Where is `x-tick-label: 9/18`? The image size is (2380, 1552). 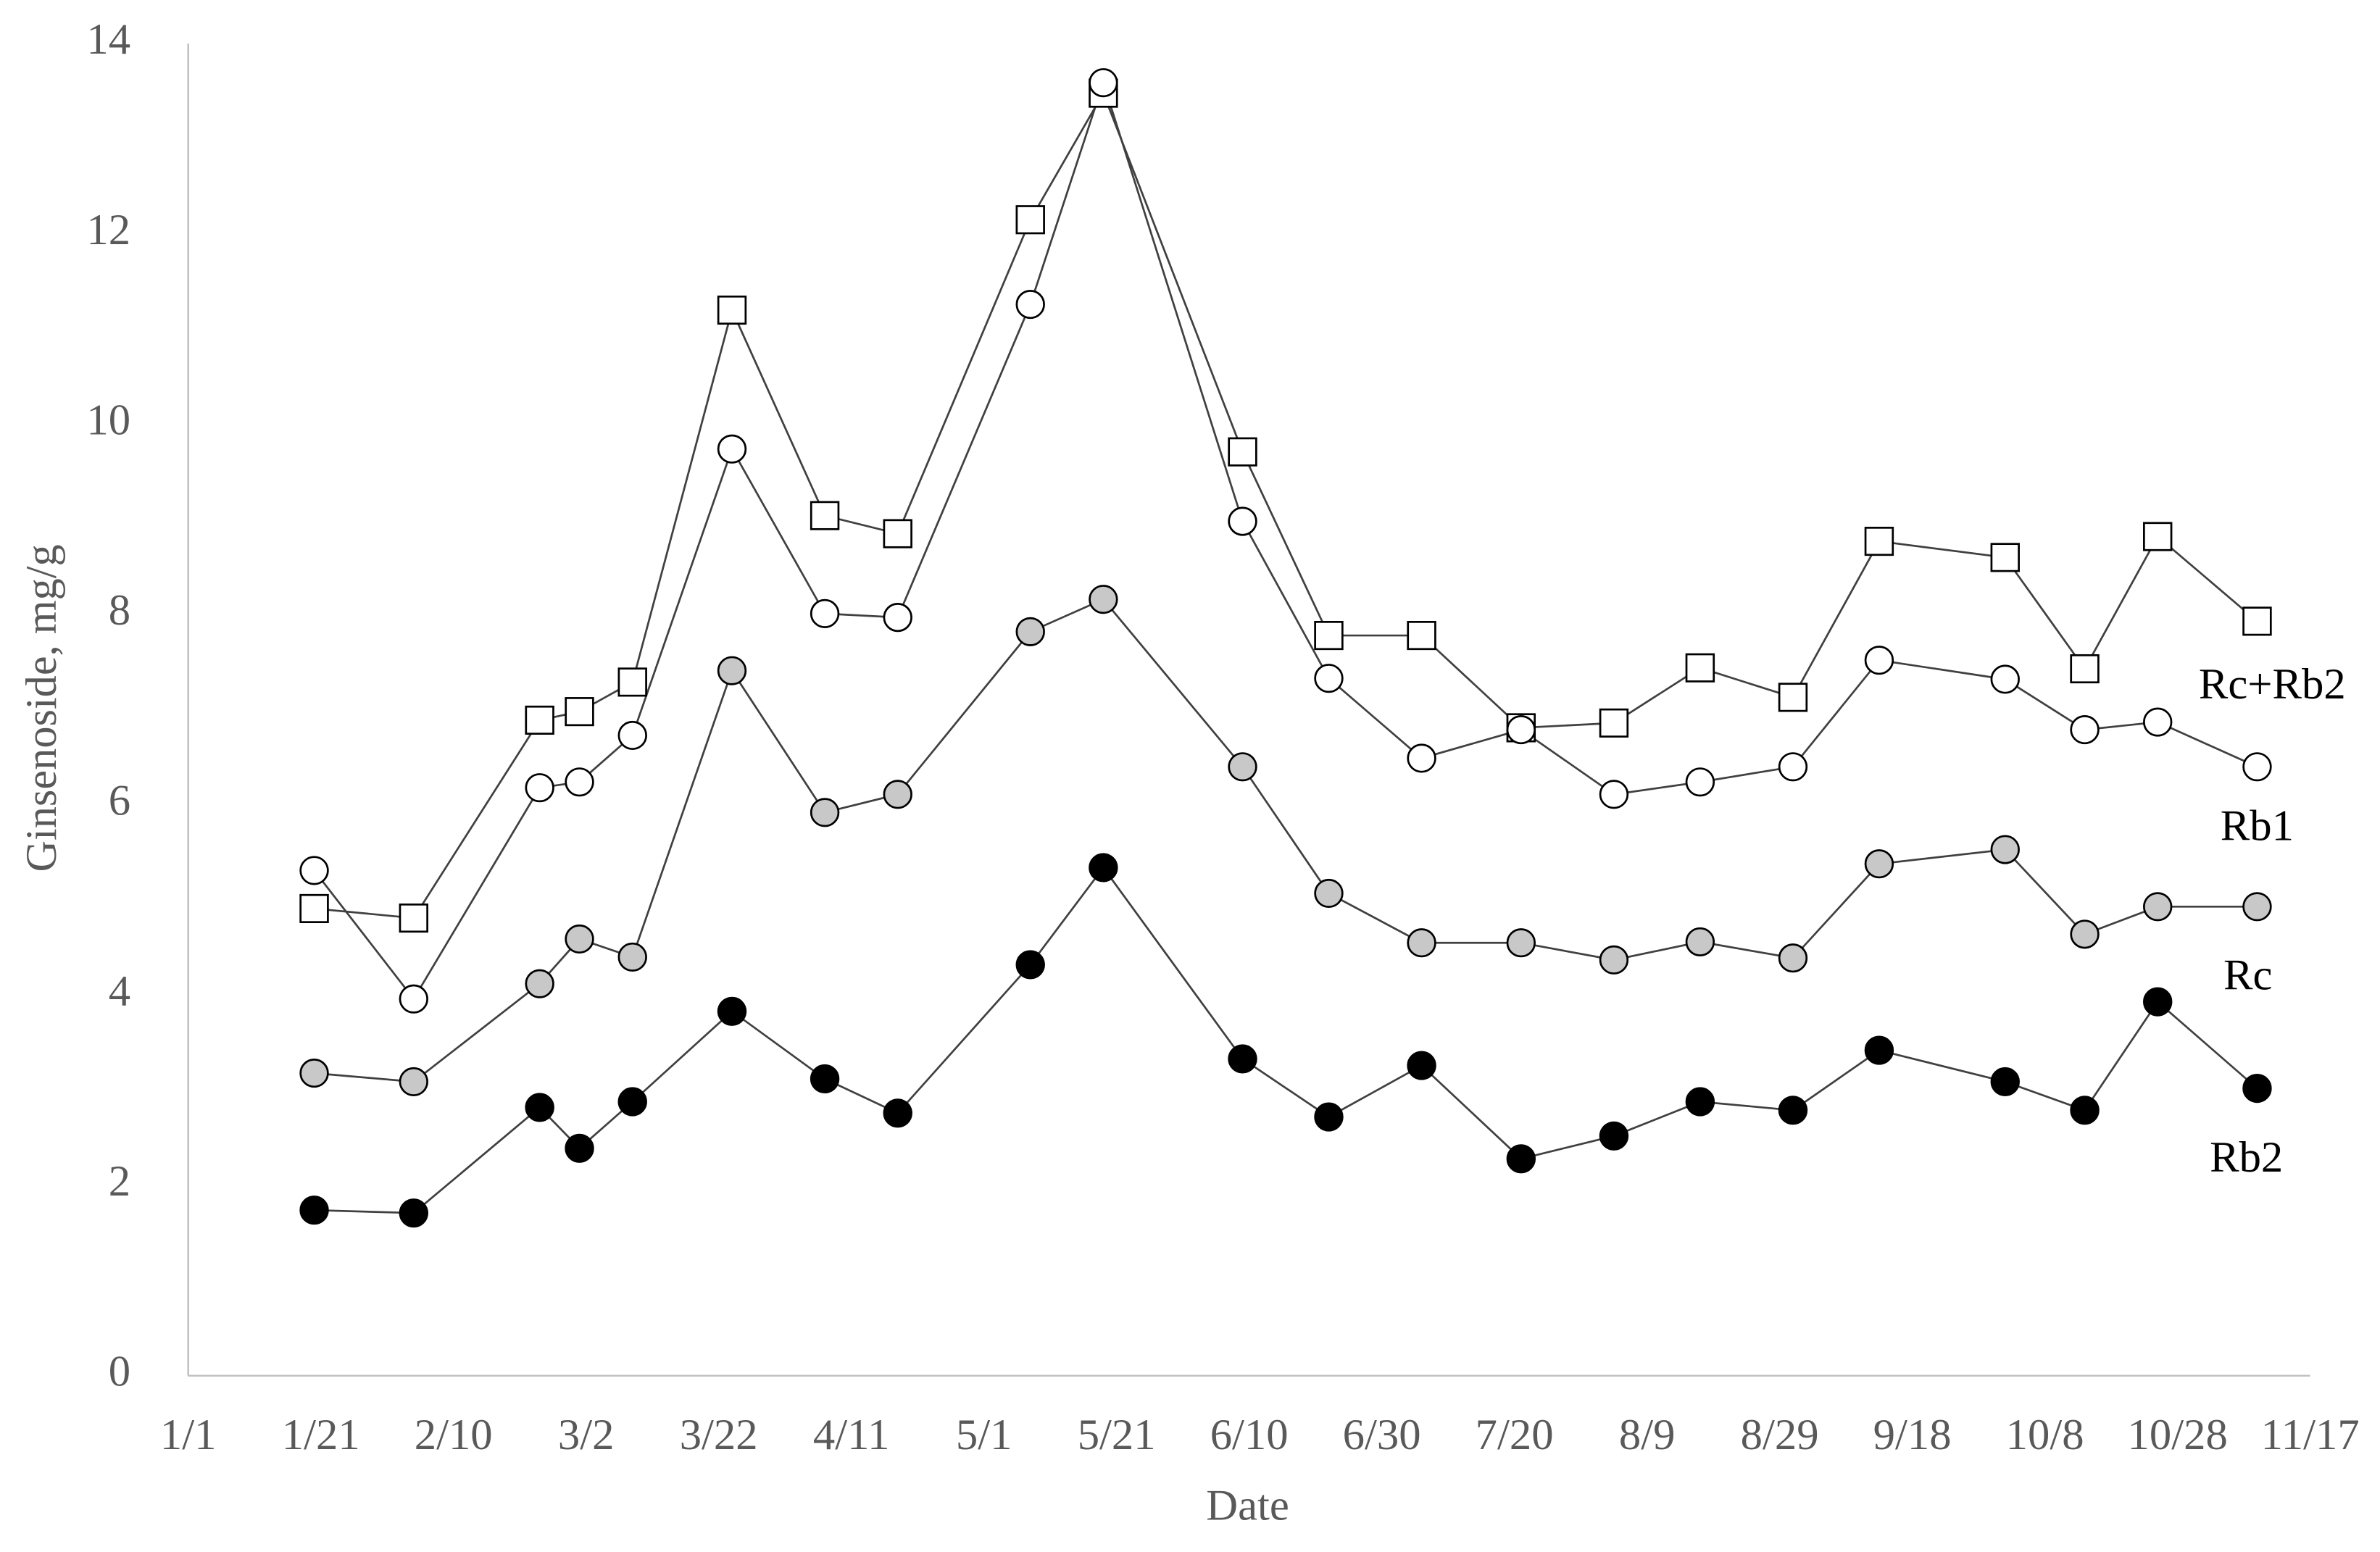 x-tick-label: 9/18 is located at coordinates (1913, 1435).